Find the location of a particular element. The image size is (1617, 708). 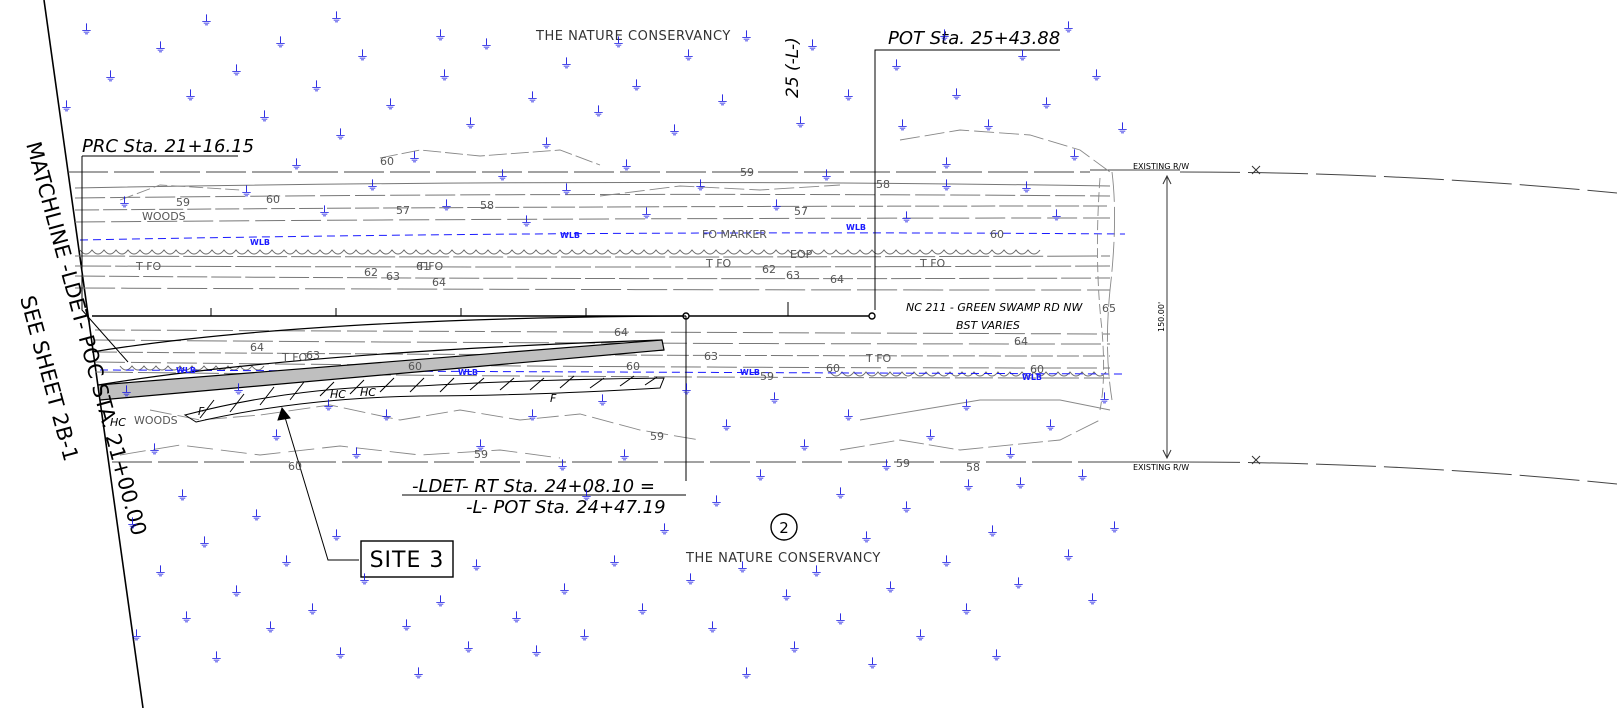

contour-59-d: 59 is located at coordinates (481, 454).